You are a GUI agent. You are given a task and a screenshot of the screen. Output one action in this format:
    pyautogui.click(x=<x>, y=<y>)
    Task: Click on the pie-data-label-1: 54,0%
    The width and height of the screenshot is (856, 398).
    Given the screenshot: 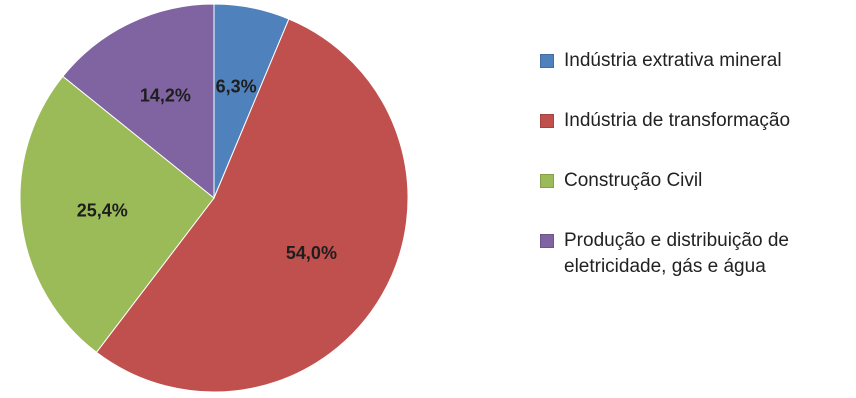 What is the action you would take?
    pyautogui.click(x=311, y=253)
    